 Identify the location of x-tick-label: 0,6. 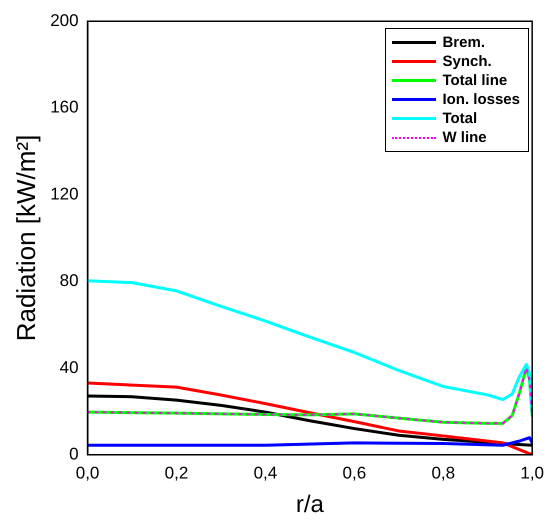
(354, 473).